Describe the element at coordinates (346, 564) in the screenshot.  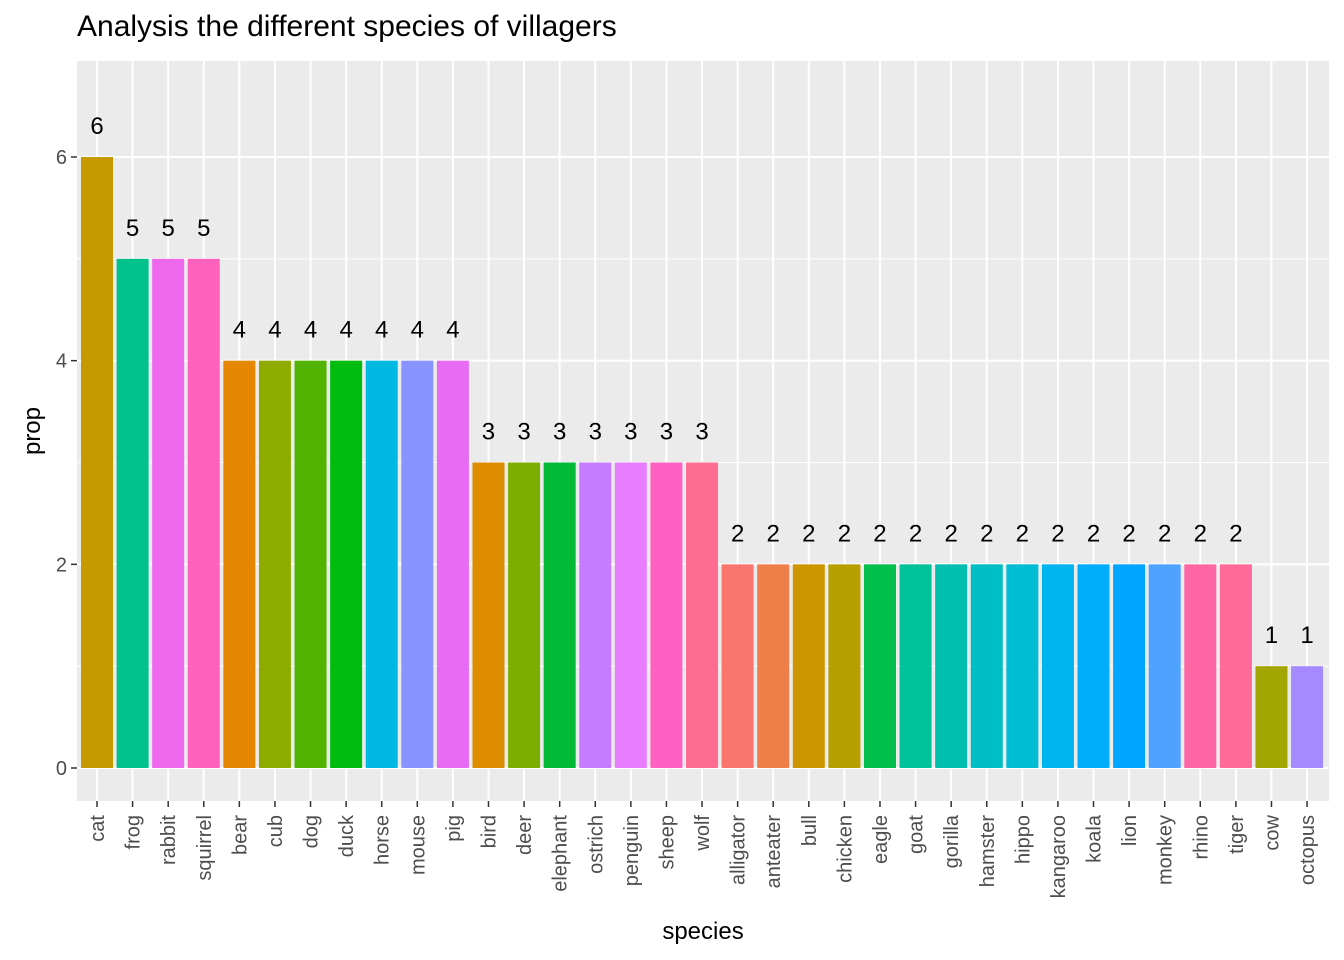
I see `bar-duck` at that location.